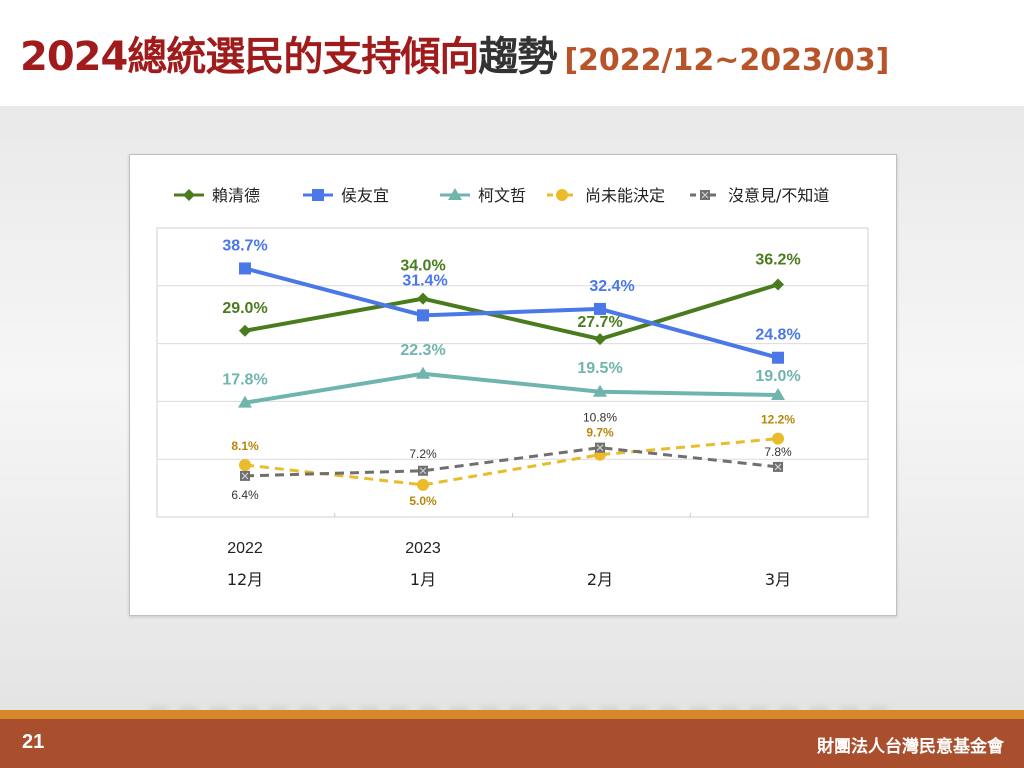 The height and width of the screenshot is (768, 1024). Describe the element at coordinates (365, 195) in the screenshot. I see `legend-label: 侯友宜` at that location.